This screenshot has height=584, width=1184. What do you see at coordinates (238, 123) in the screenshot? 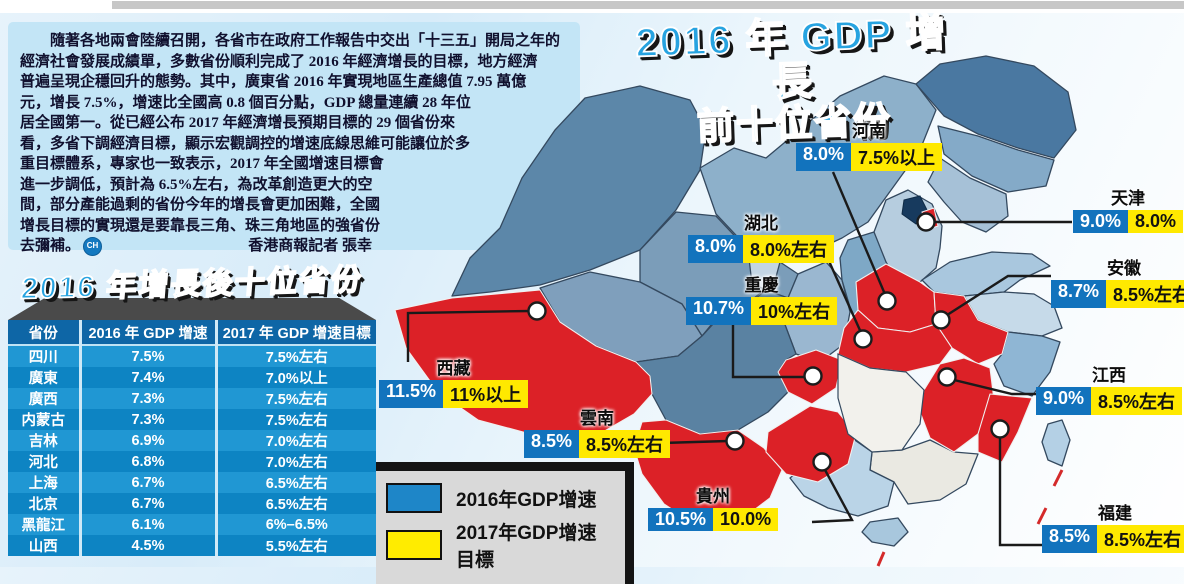
I see `article-line: 居全國第一。從已經公布 2017 年經濟增長預期目標的 29 個省份來` at bounding box center [238, 123].